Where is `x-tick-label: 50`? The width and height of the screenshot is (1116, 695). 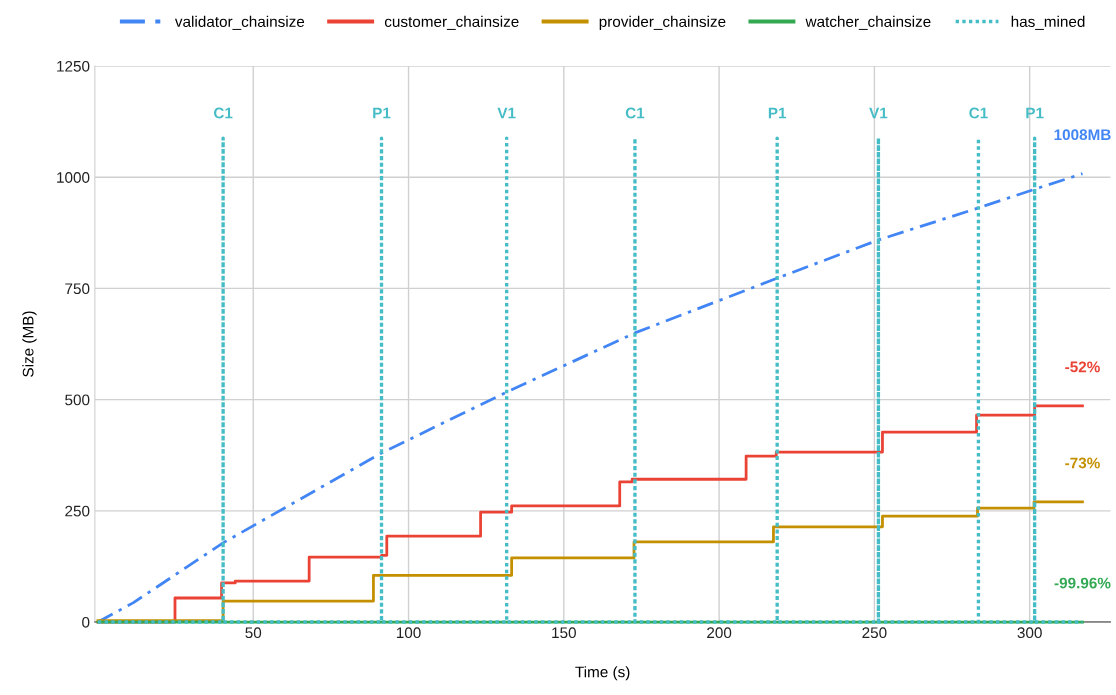
x-tick-label: 50 is located at coordinates (253, 633).